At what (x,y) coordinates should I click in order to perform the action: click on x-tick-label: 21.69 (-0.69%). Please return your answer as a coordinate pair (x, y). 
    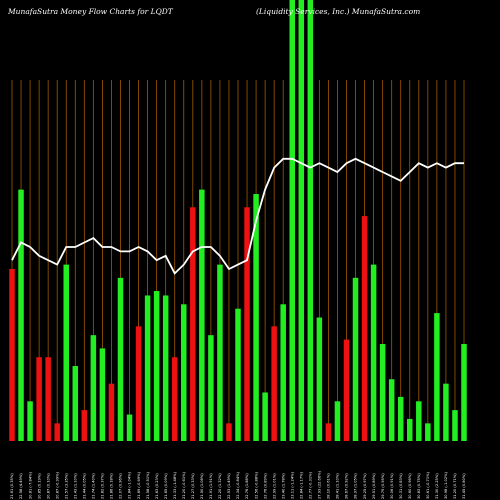
    Looking at the image, I should click on (139, 485).